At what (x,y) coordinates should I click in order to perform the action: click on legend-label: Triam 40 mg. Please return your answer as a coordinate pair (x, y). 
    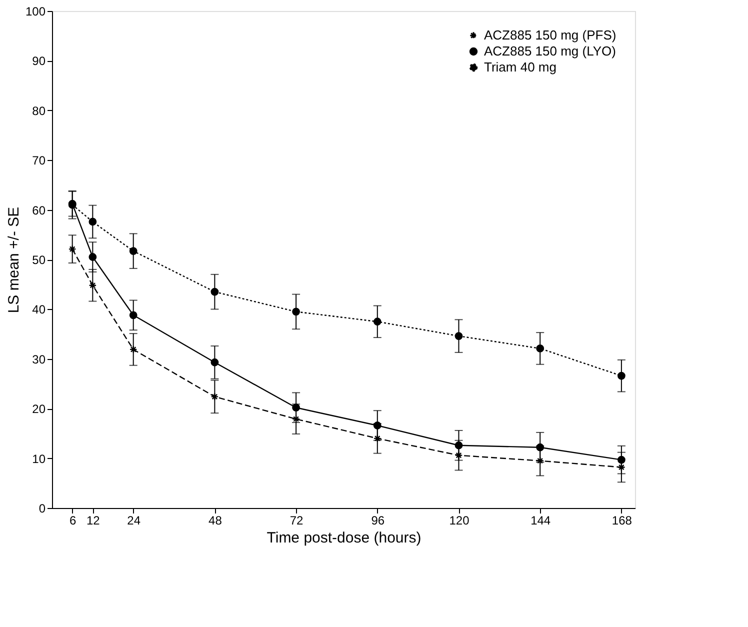
    Looking at the image, I should click on (520, 67).